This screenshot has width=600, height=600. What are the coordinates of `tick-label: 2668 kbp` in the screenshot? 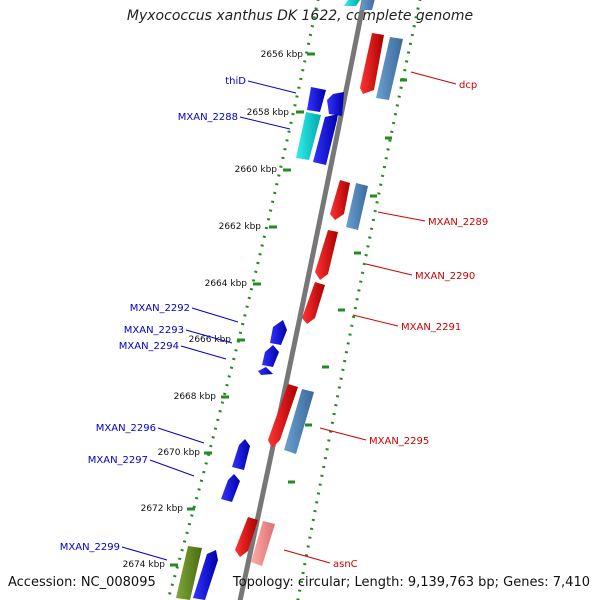 It's located at (195, 397).